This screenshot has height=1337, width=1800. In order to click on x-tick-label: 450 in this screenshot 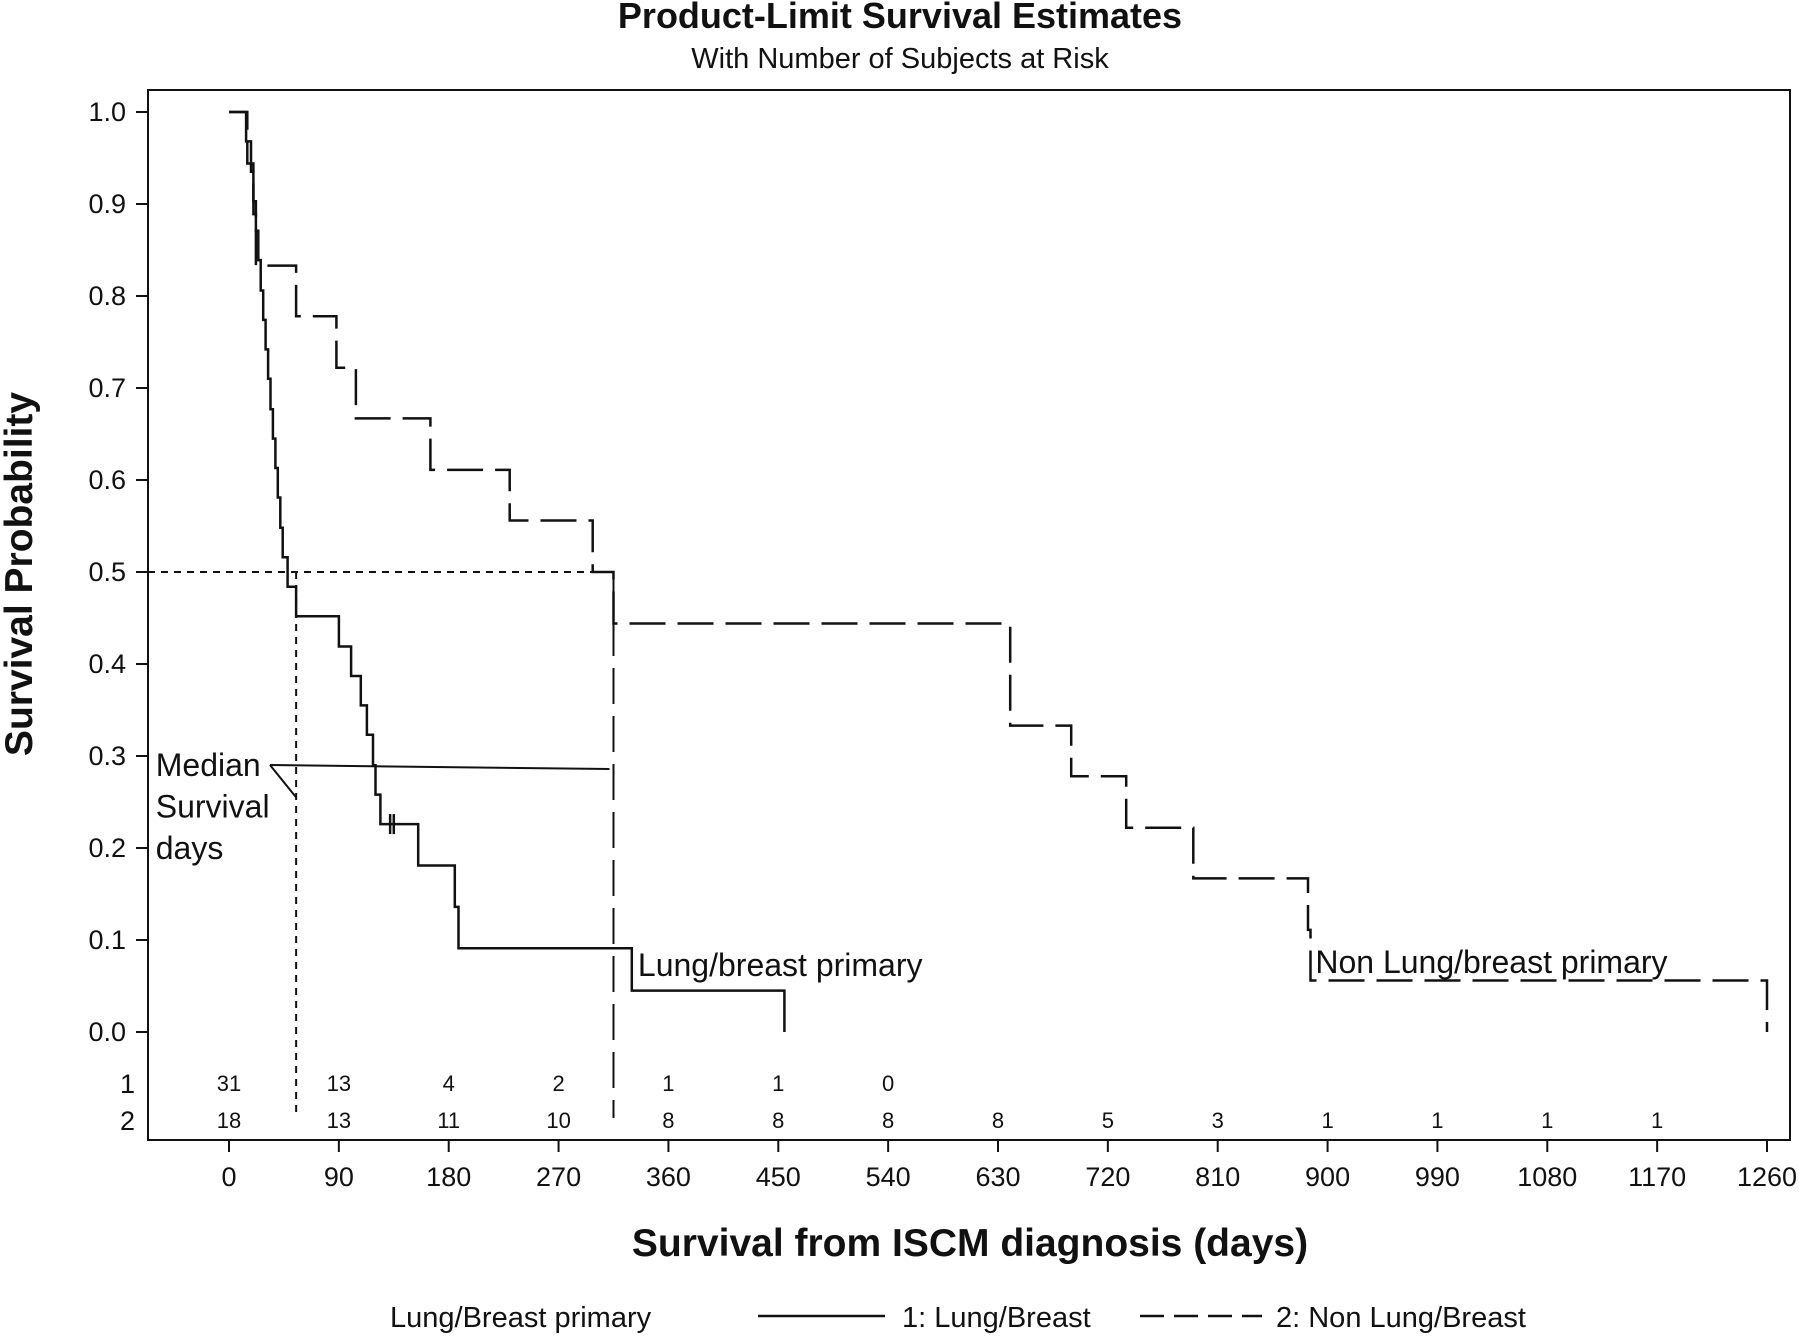, I will do `click(778, 1177)`.